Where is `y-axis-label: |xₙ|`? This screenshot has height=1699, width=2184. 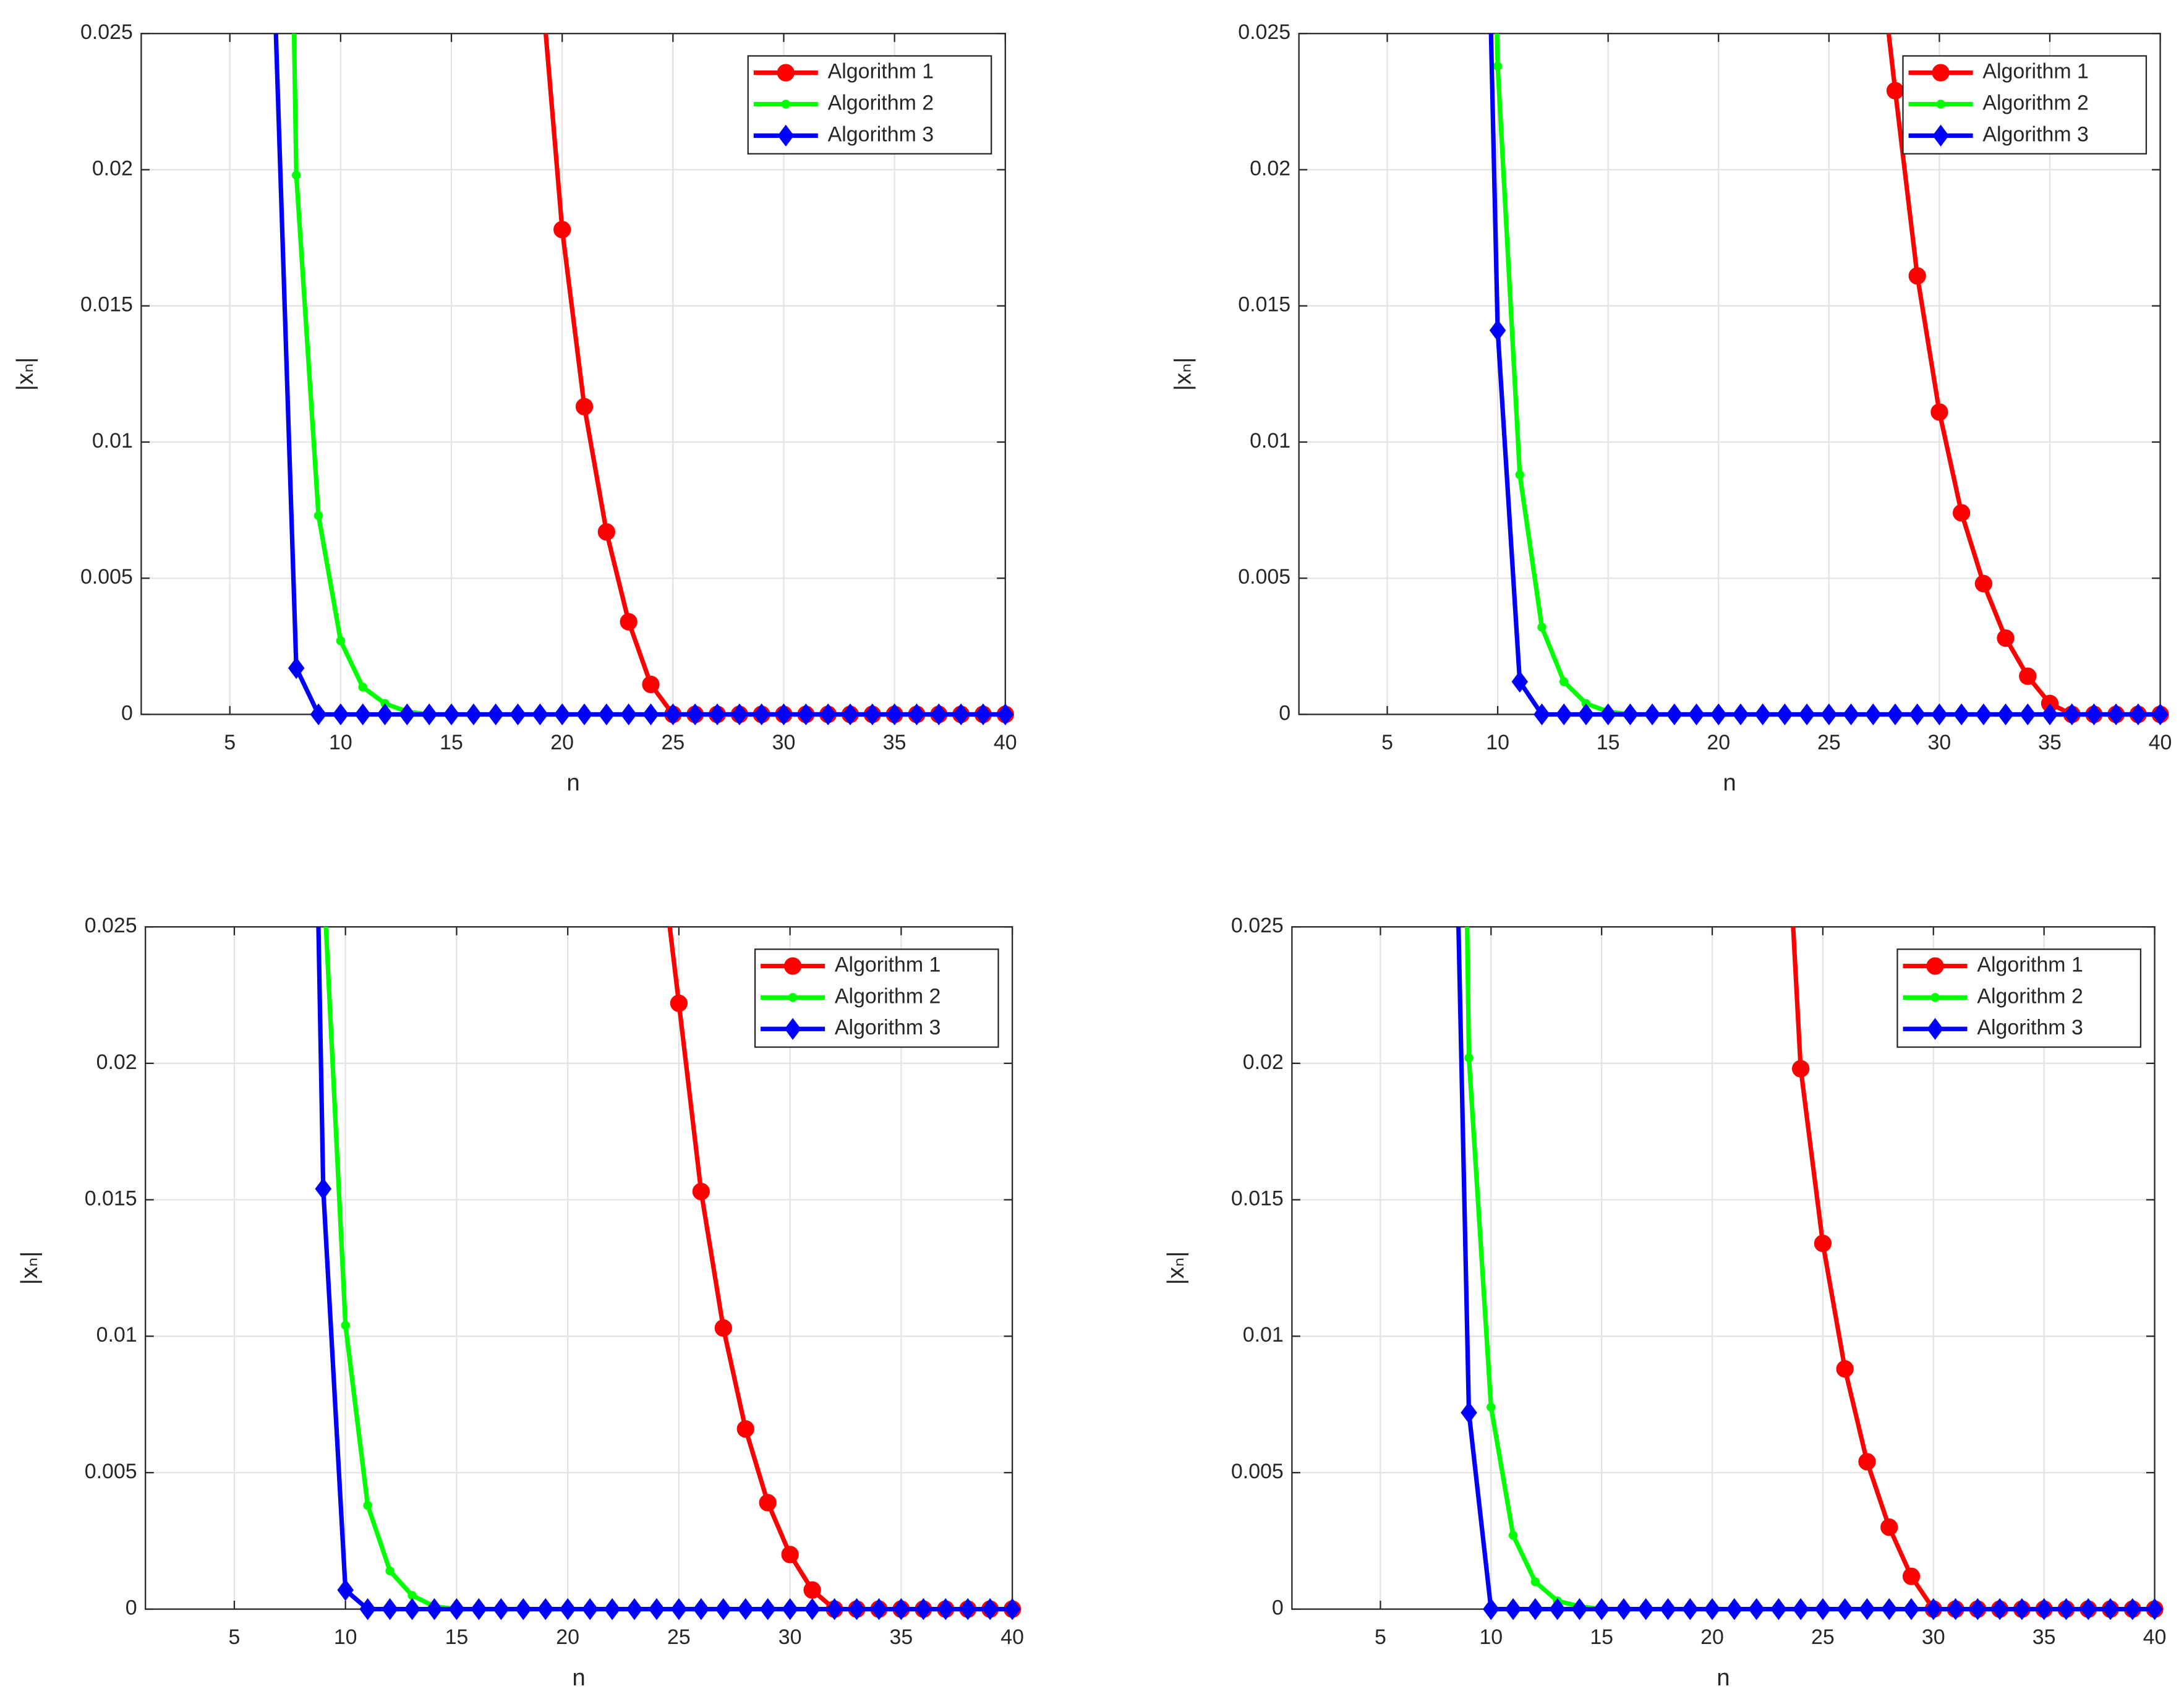
y-axis-label: |xₙ| is located at coordinates (1182, 374).